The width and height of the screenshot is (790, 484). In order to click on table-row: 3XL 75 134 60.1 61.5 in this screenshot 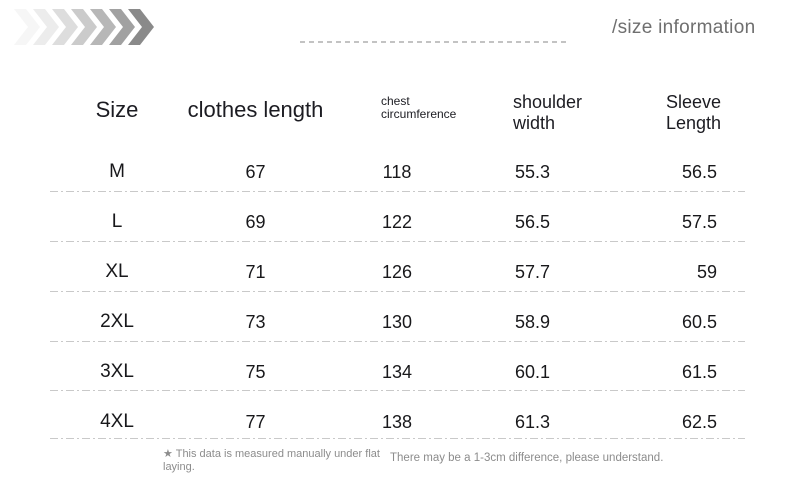, I will do `click(397, 372)`.